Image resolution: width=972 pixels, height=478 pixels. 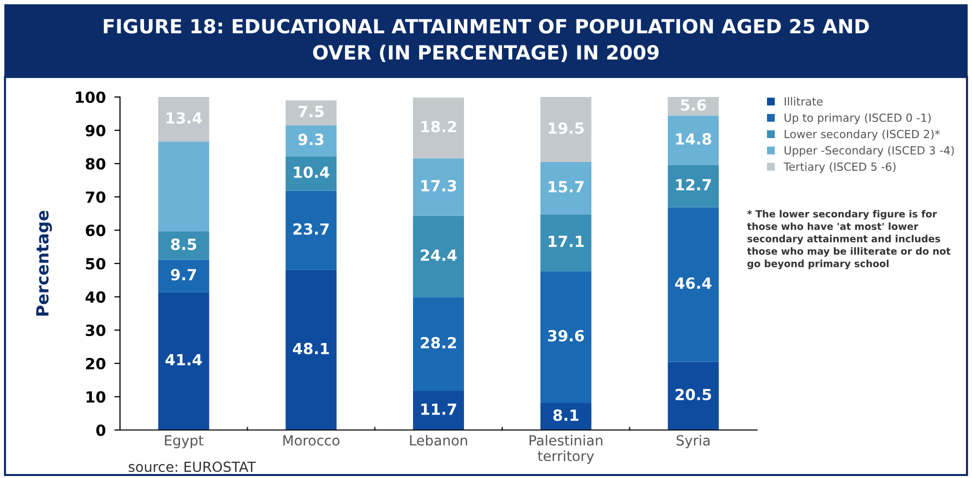 I want to click on y-tick-label: 80, so click(x=96, y=164).